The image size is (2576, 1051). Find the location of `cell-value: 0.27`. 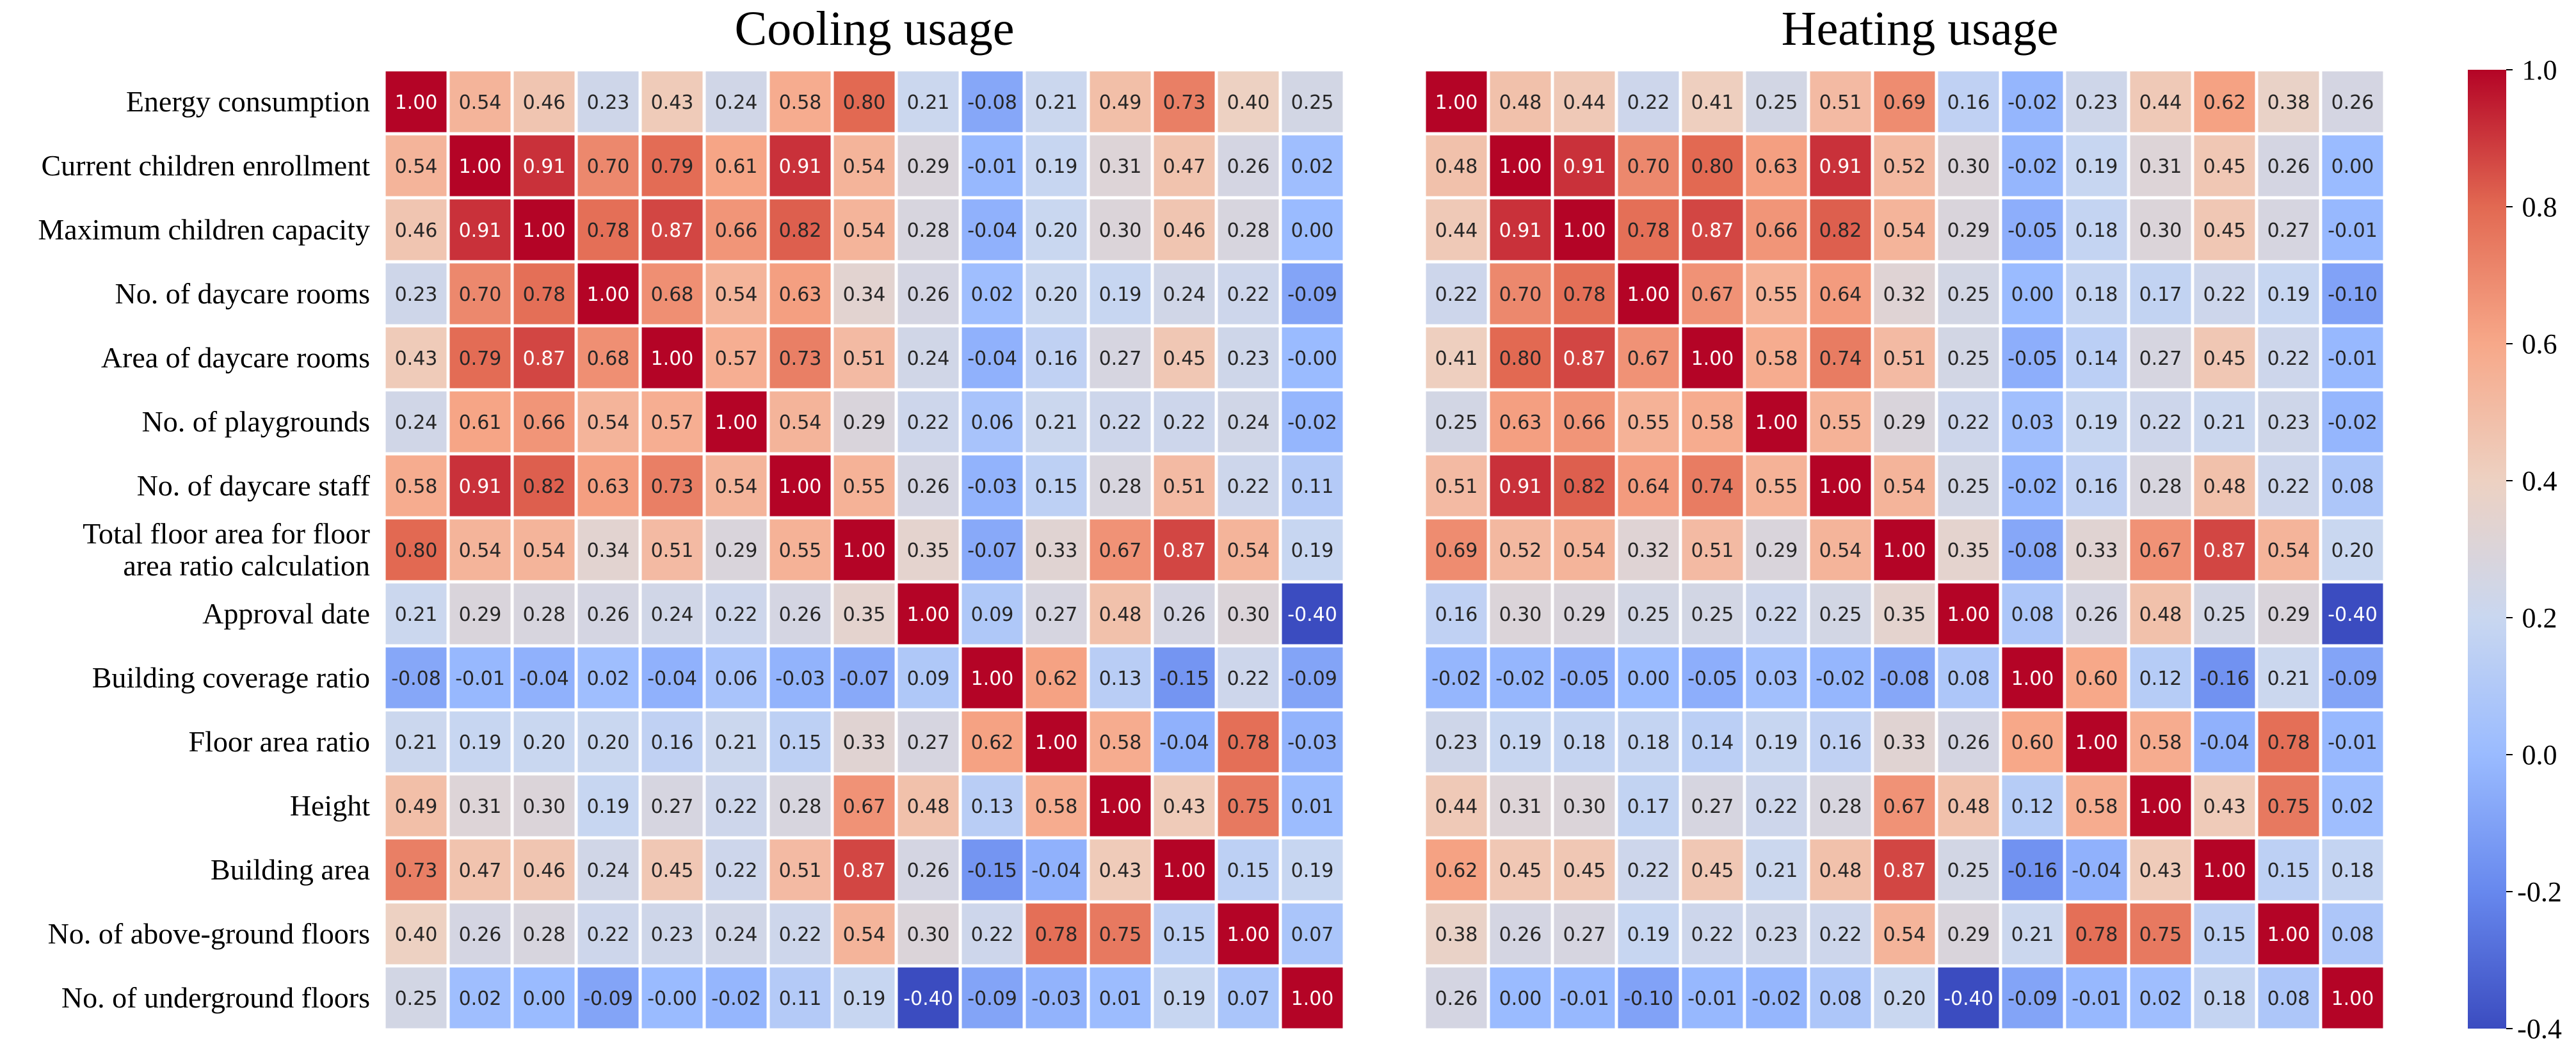

cell-value: 0.27 is located at coordinates (2160, 359).